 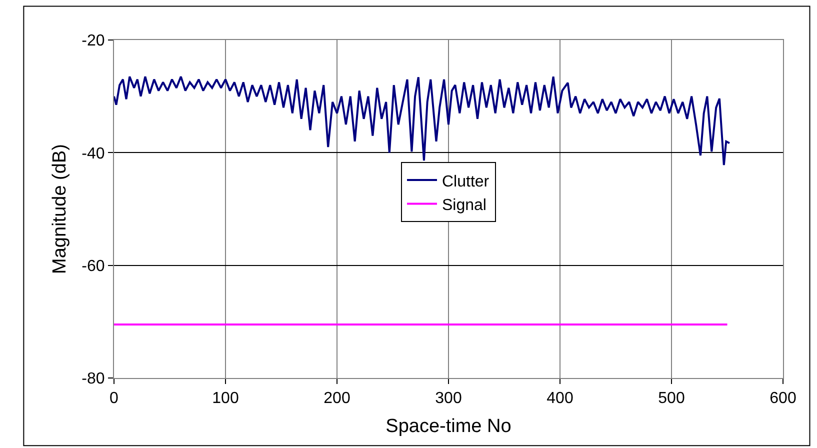 I want to click on y-tick-label: -40, so click(x=93, y=153).